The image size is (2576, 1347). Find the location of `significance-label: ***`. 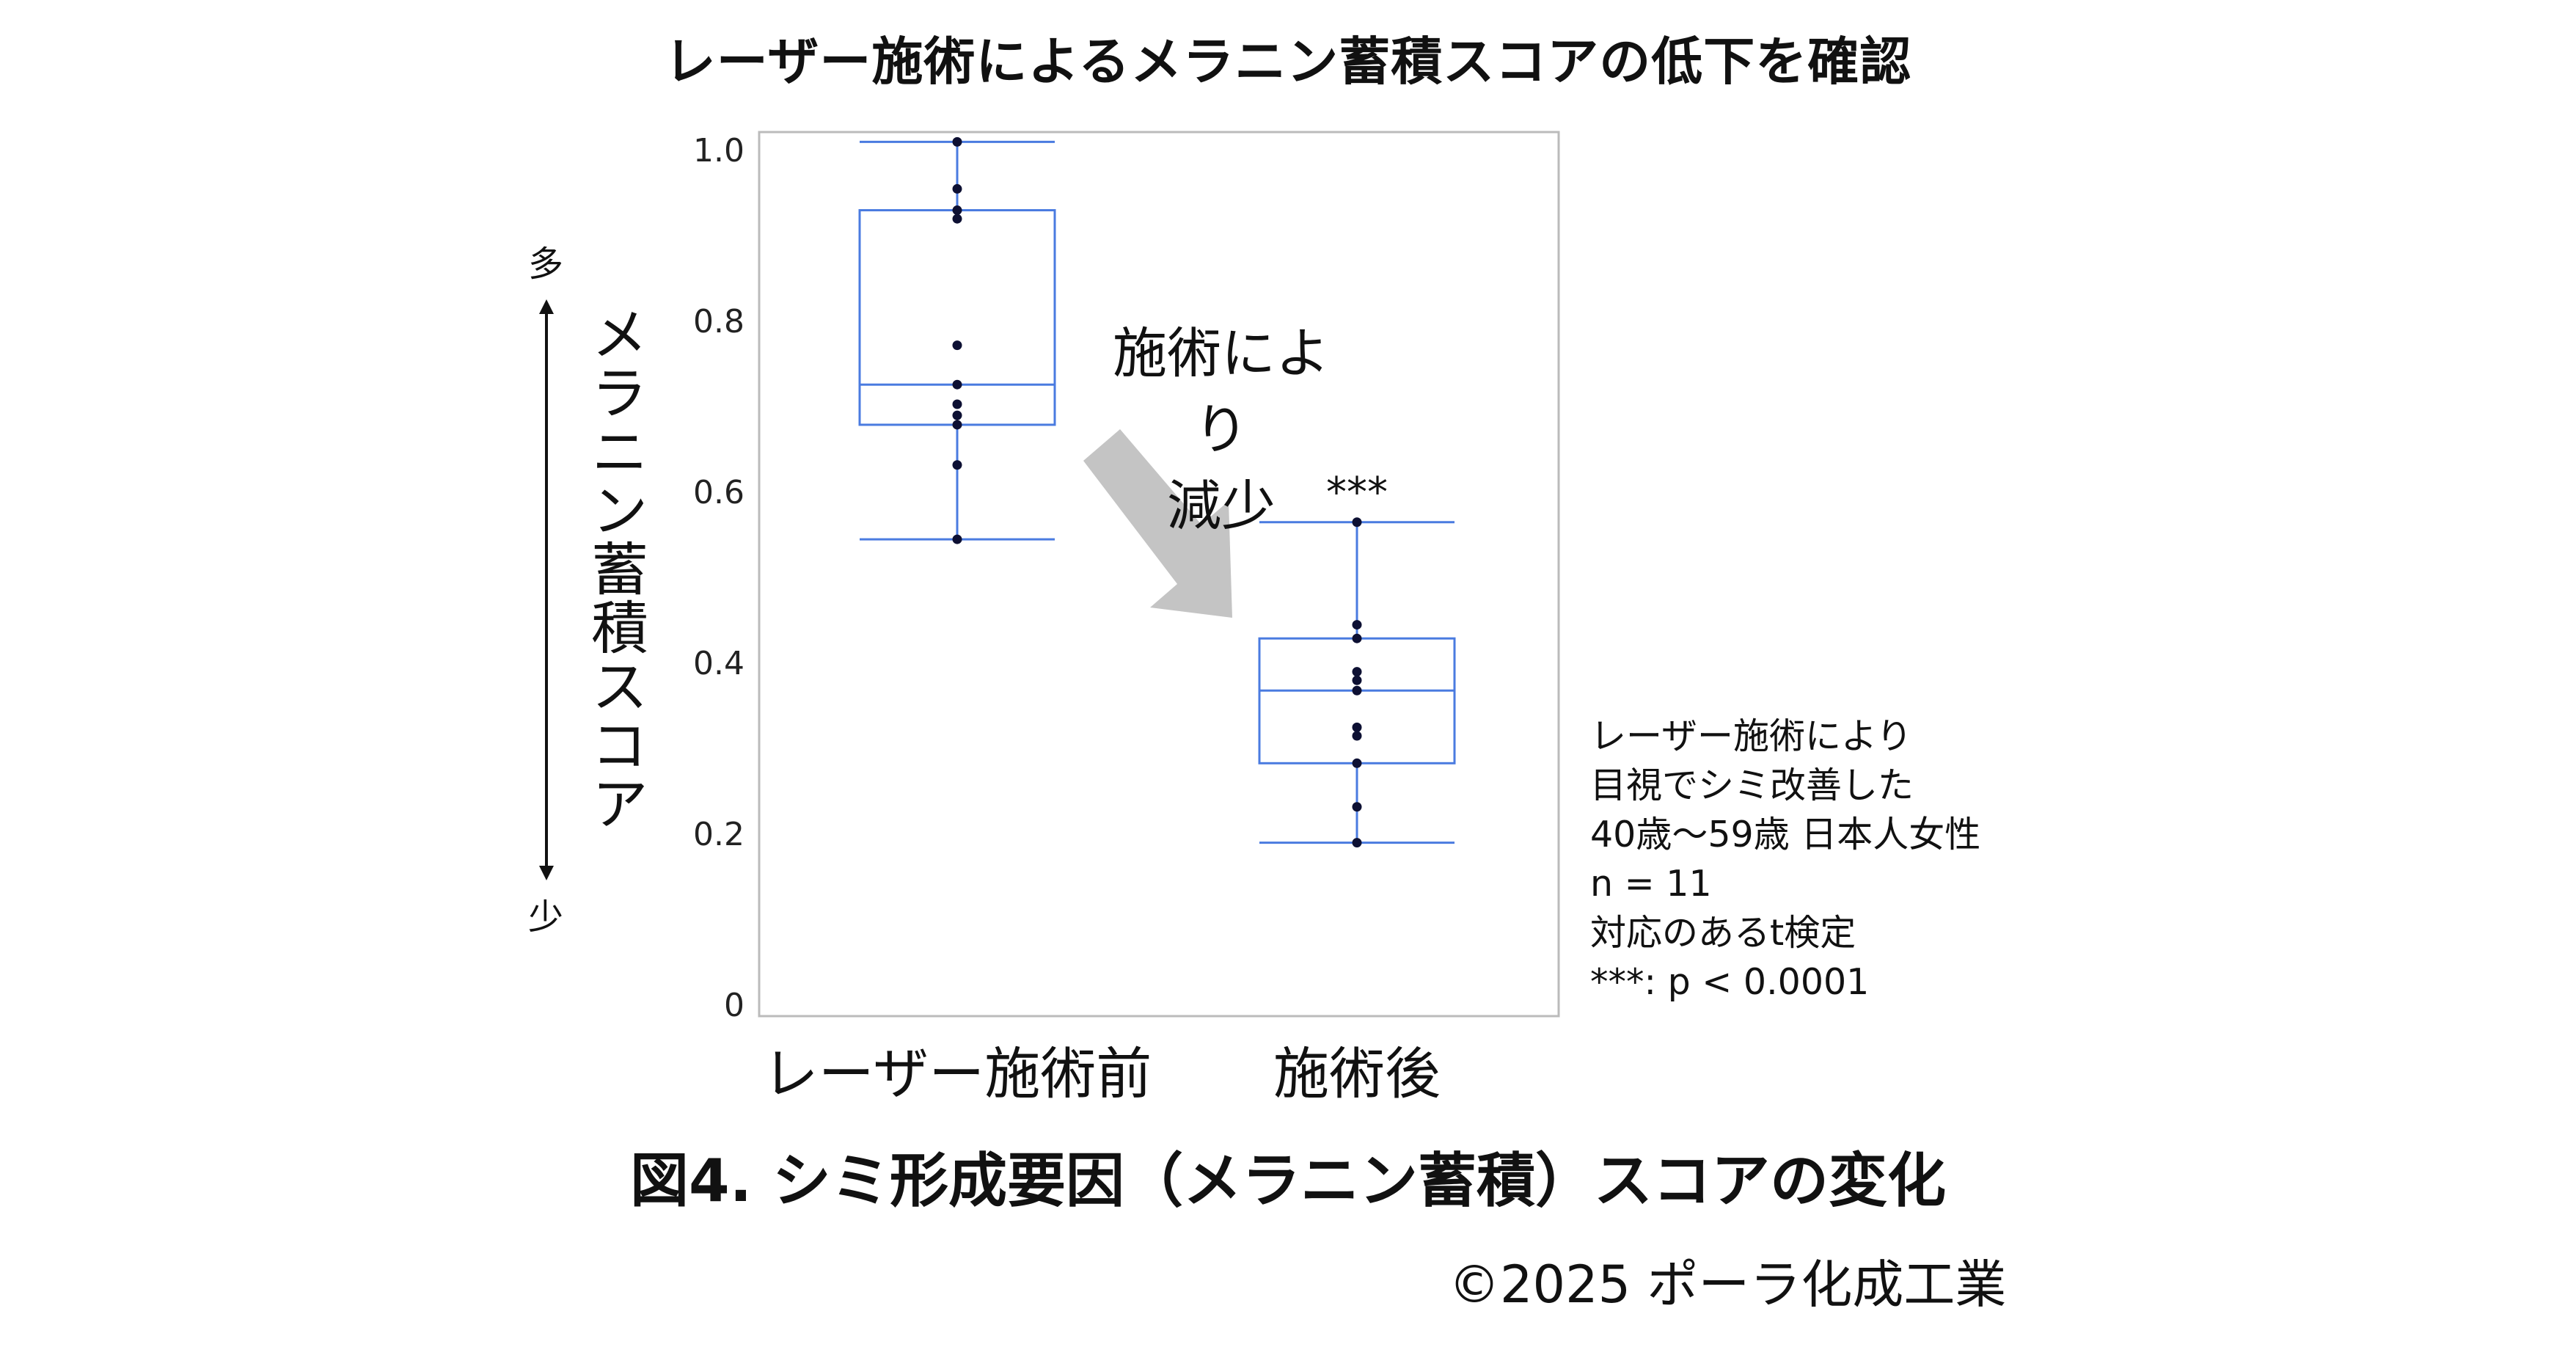

significance-label: *** is located at coordinates (1357, 492).